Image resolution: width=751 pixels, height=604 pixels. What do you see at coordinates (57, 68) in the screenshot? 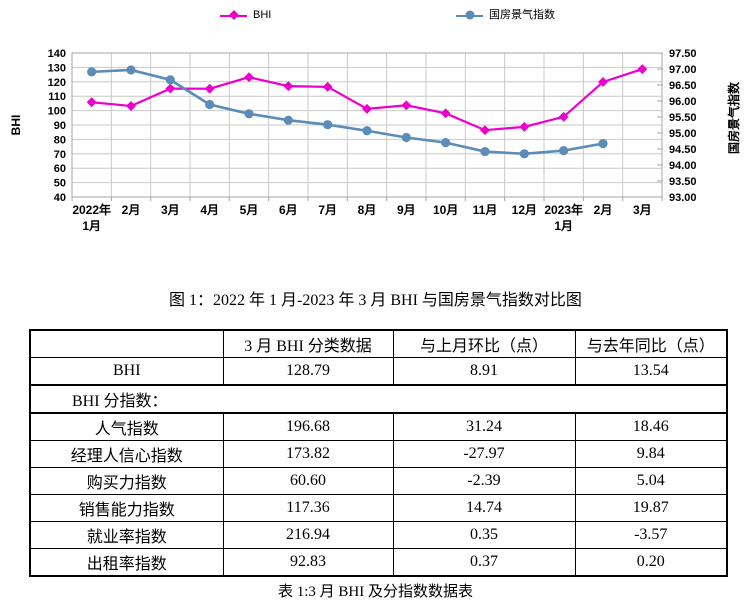
I see `svg-text: 130` at bounding box center [57, 68].